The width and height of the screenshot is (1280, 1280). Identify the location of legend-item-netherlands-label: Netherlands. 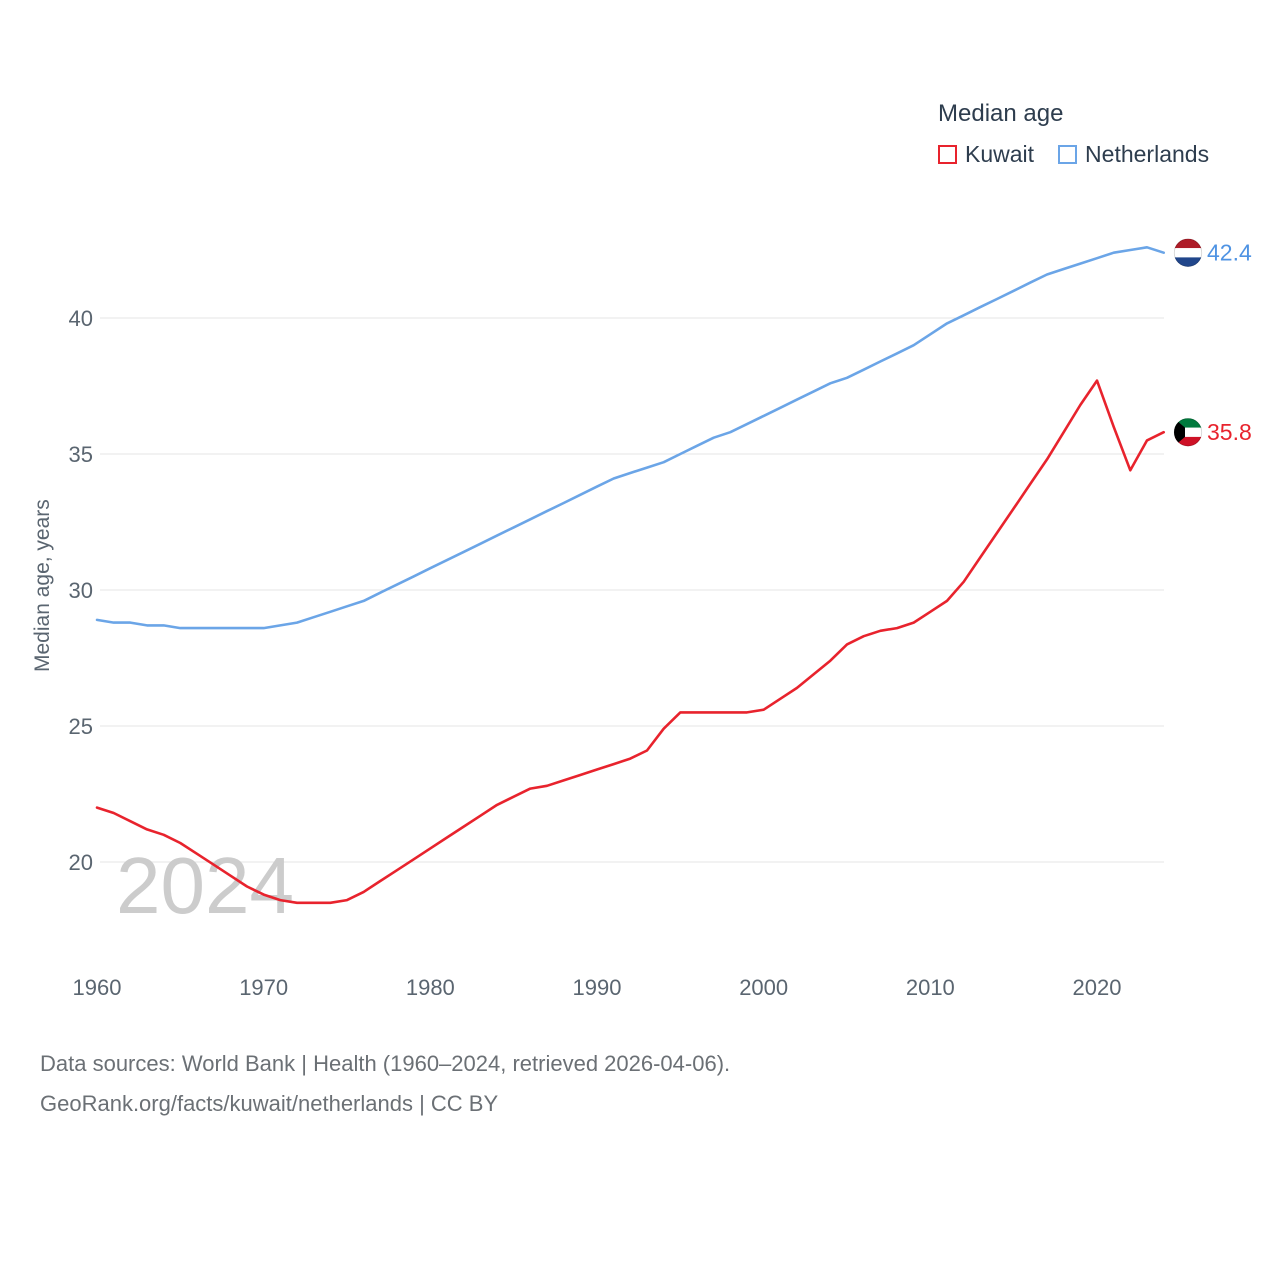
(1147, 154).